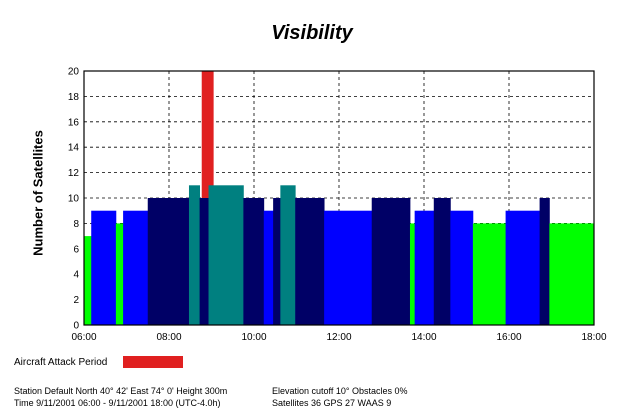 The height and width of the screenshot is (414, 624). I want to click on x-tick-label: 10:00, so click(253, 337).